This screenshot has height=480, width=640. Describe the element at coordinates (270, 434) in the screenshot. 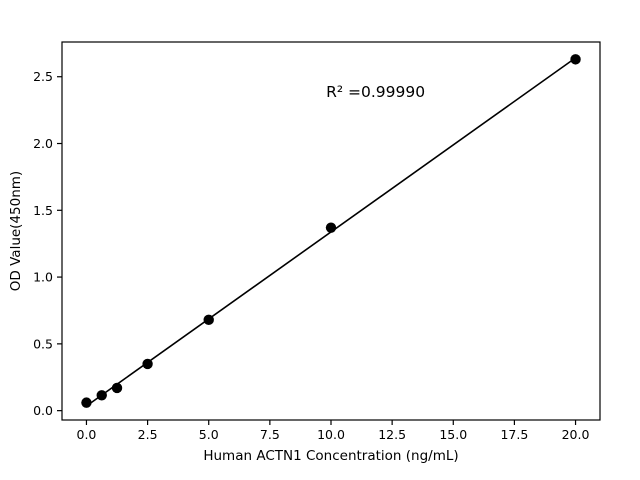

I see `x-tick-label: 7.5` at that location.